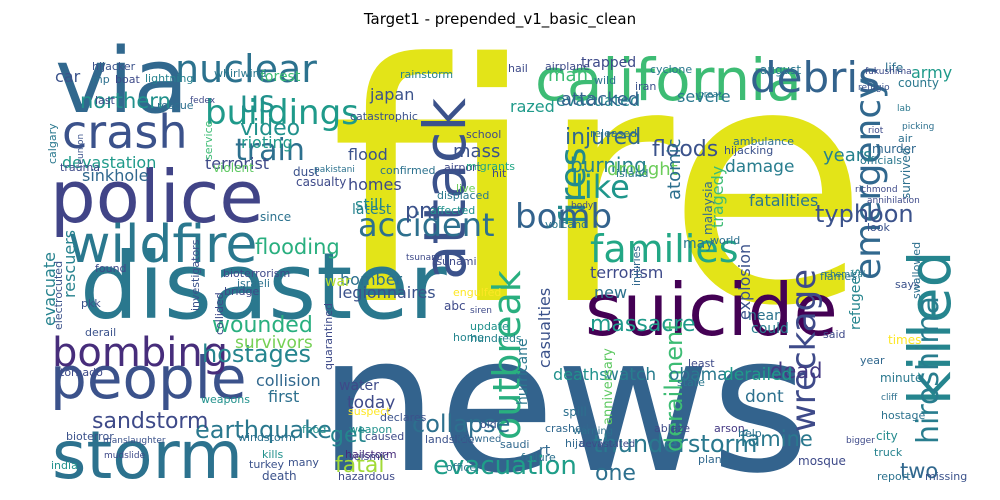 The height and width of the screenshot is (500, 1000). What do you see at coordinates (338, 282) in the screenshot?
I see `word-war: war` at bounding box center [338, 282].